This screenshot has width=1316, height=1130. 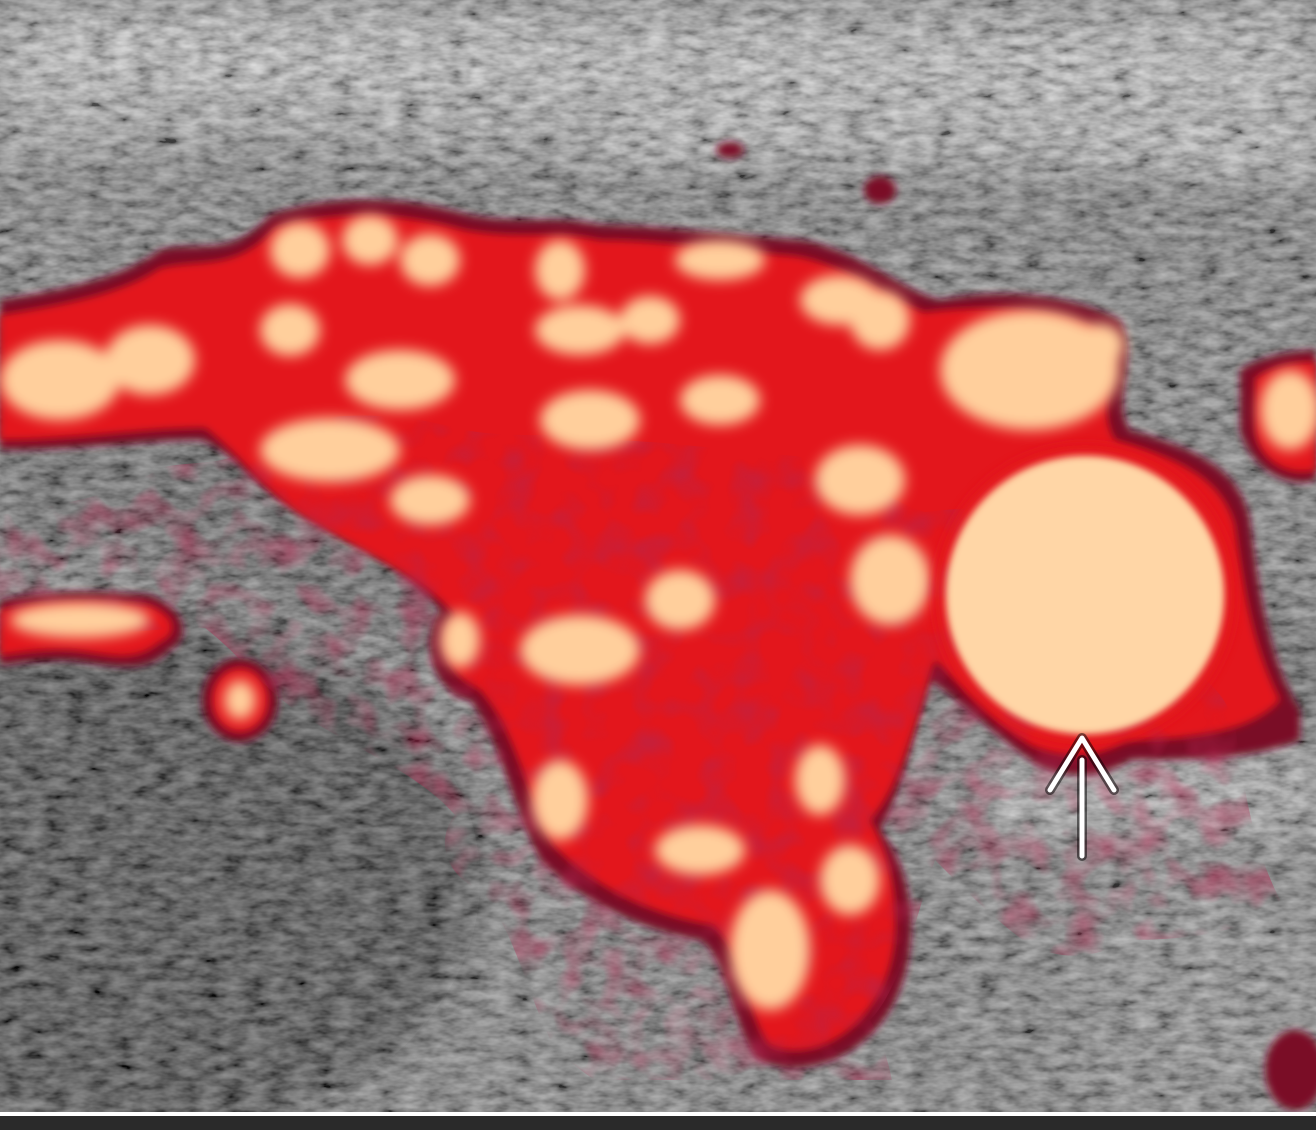 I want to click on bottom-border-line, so click(x=658, y=1114).